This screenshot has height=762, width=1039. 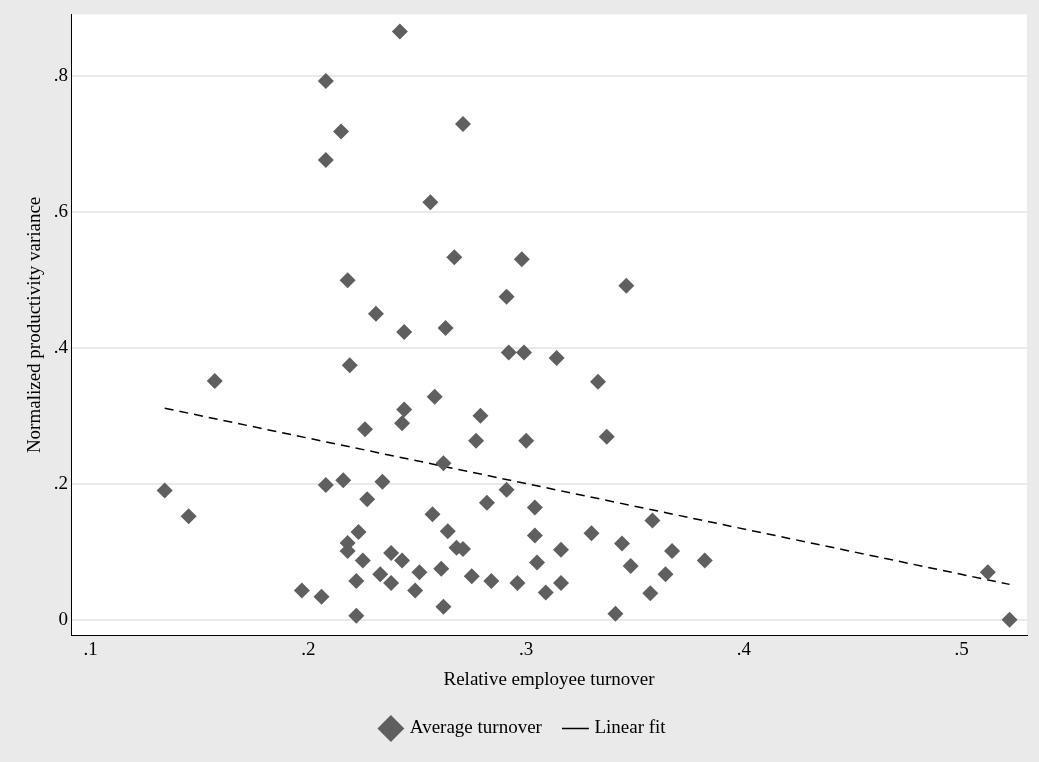 What do you see at coordinates (90, 648) in the screenshot?
I see `x-tick-label: .1` at bounding box center [90, 648].